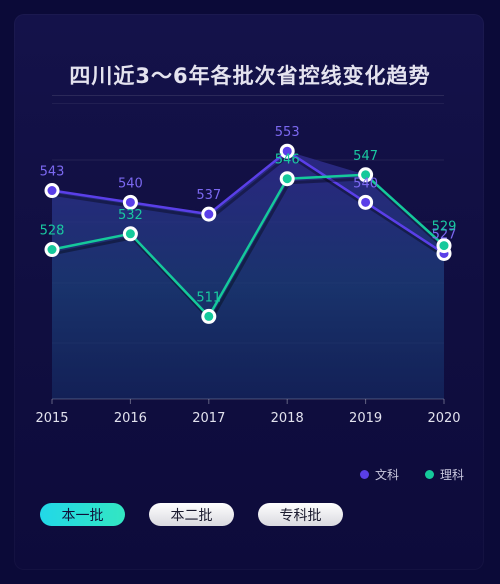 This screenshot has height=584, width=500. Describe the element at coordinates (52, 250) in the screenshot. I see `point-like-2015` at that location.